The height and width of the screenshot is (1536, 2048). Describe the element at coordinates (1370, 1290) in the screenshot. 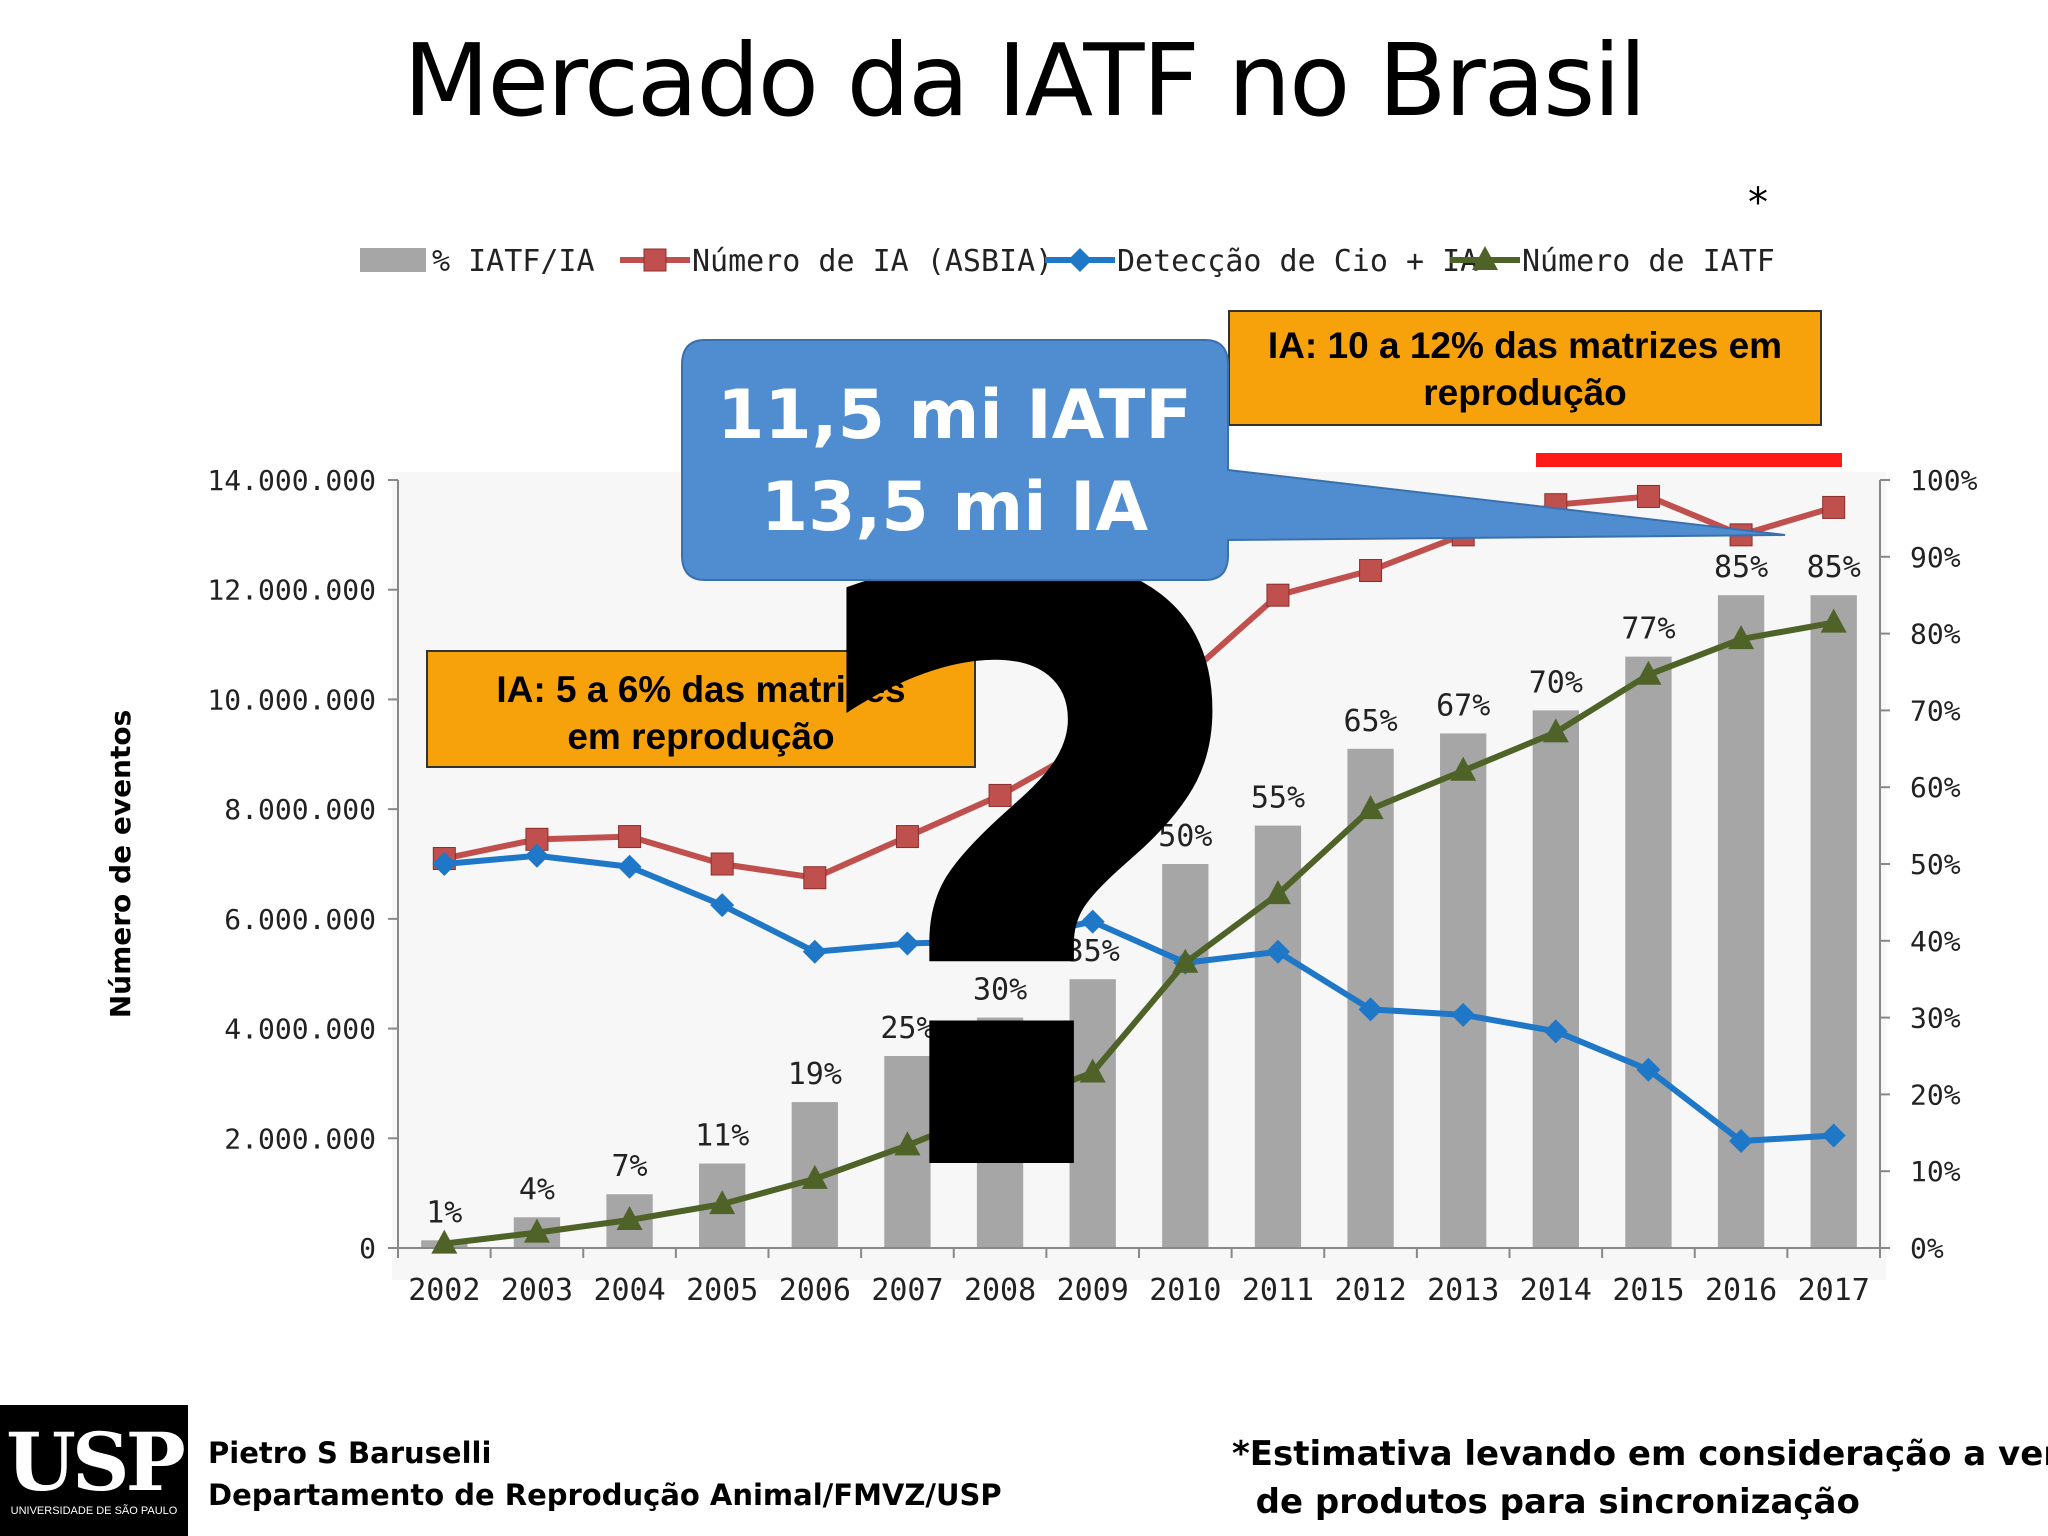

I see `x-tick-label: 2012` at that location.